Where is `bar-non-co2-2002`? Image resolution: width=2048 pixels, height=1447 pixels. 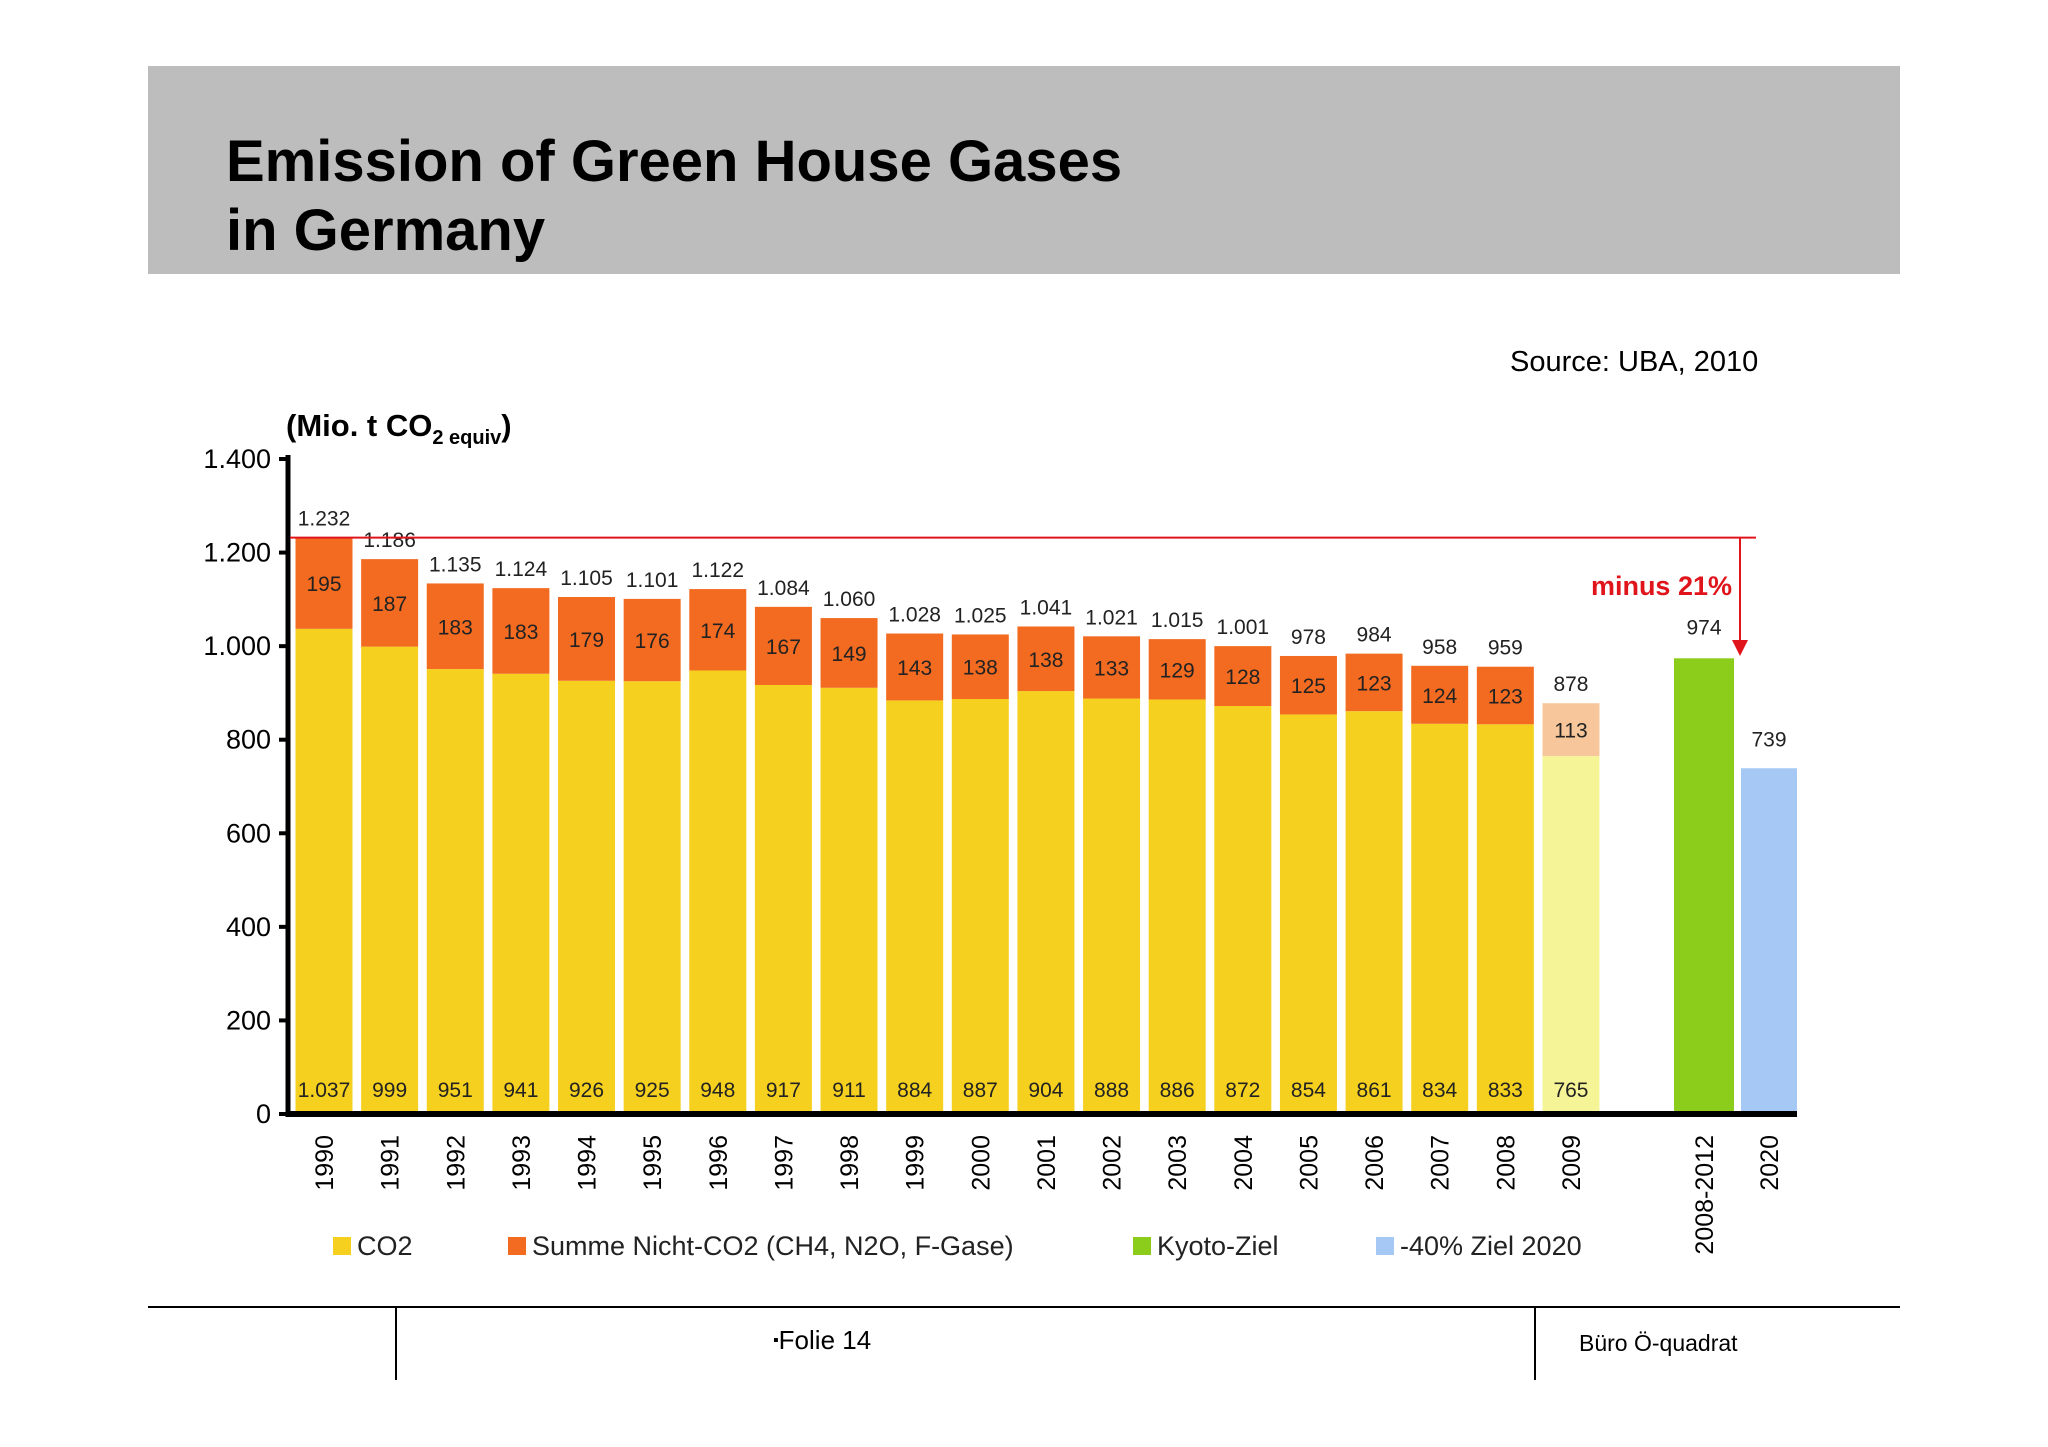
bar-non-co2-2002 is located at coordinates (1112, 667).